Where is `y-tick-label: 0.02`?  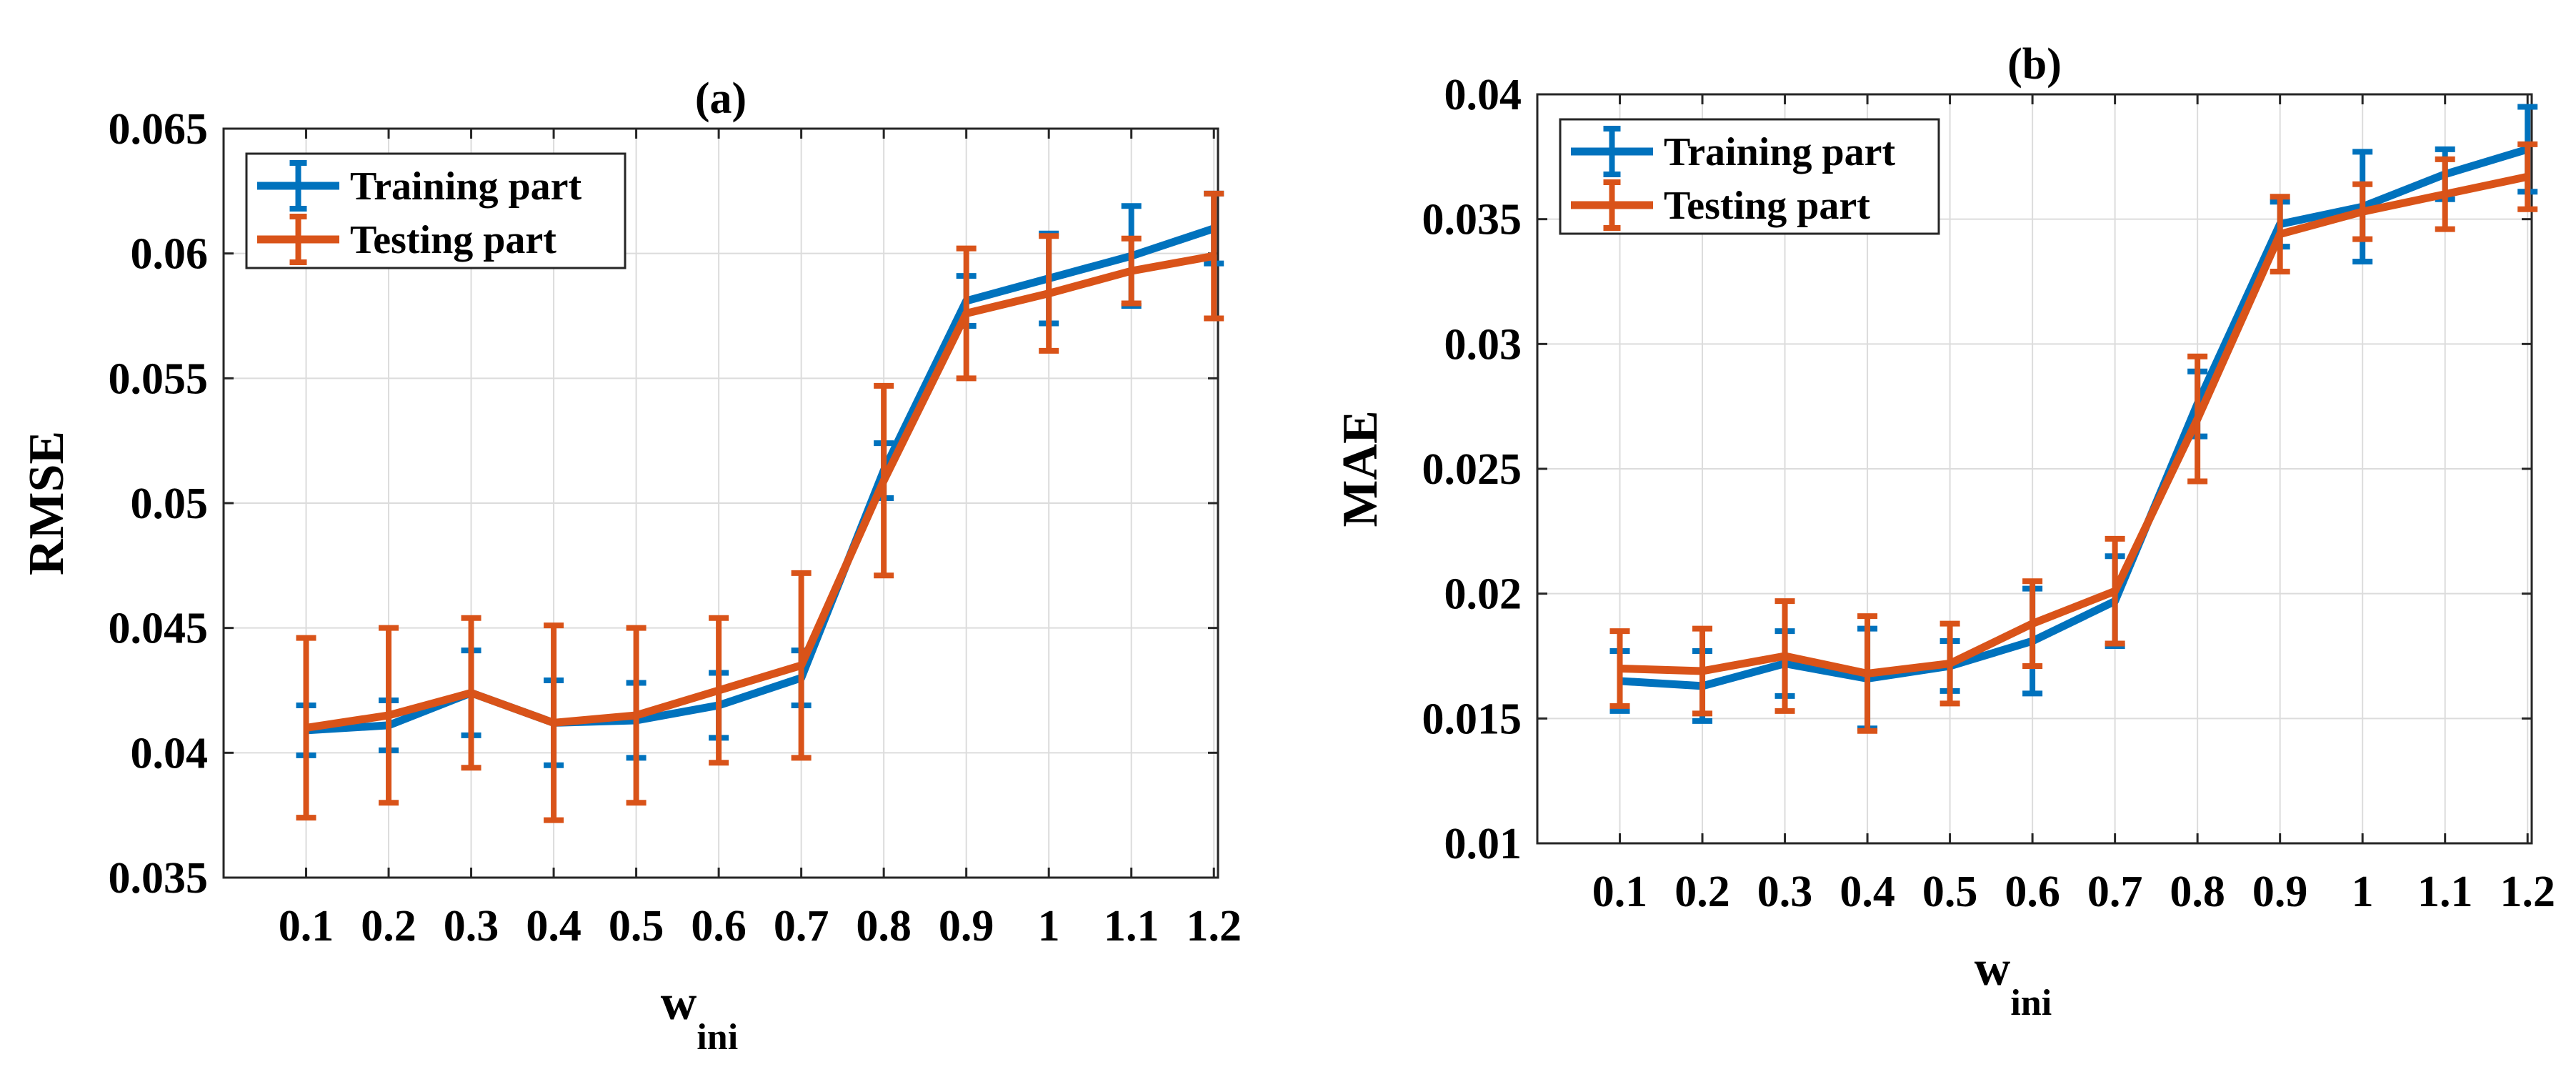 y-tick-label: 0.02 is located at coordinates (1483, 594).